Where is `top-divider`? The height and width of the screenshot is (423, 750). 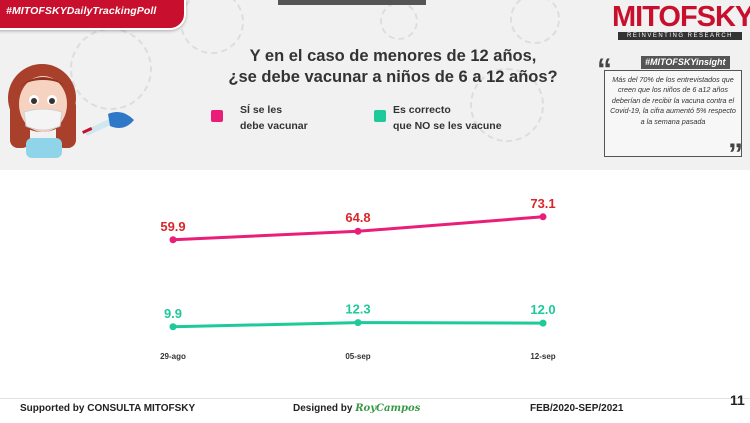 top-divider is located at coordinates (352, 2).